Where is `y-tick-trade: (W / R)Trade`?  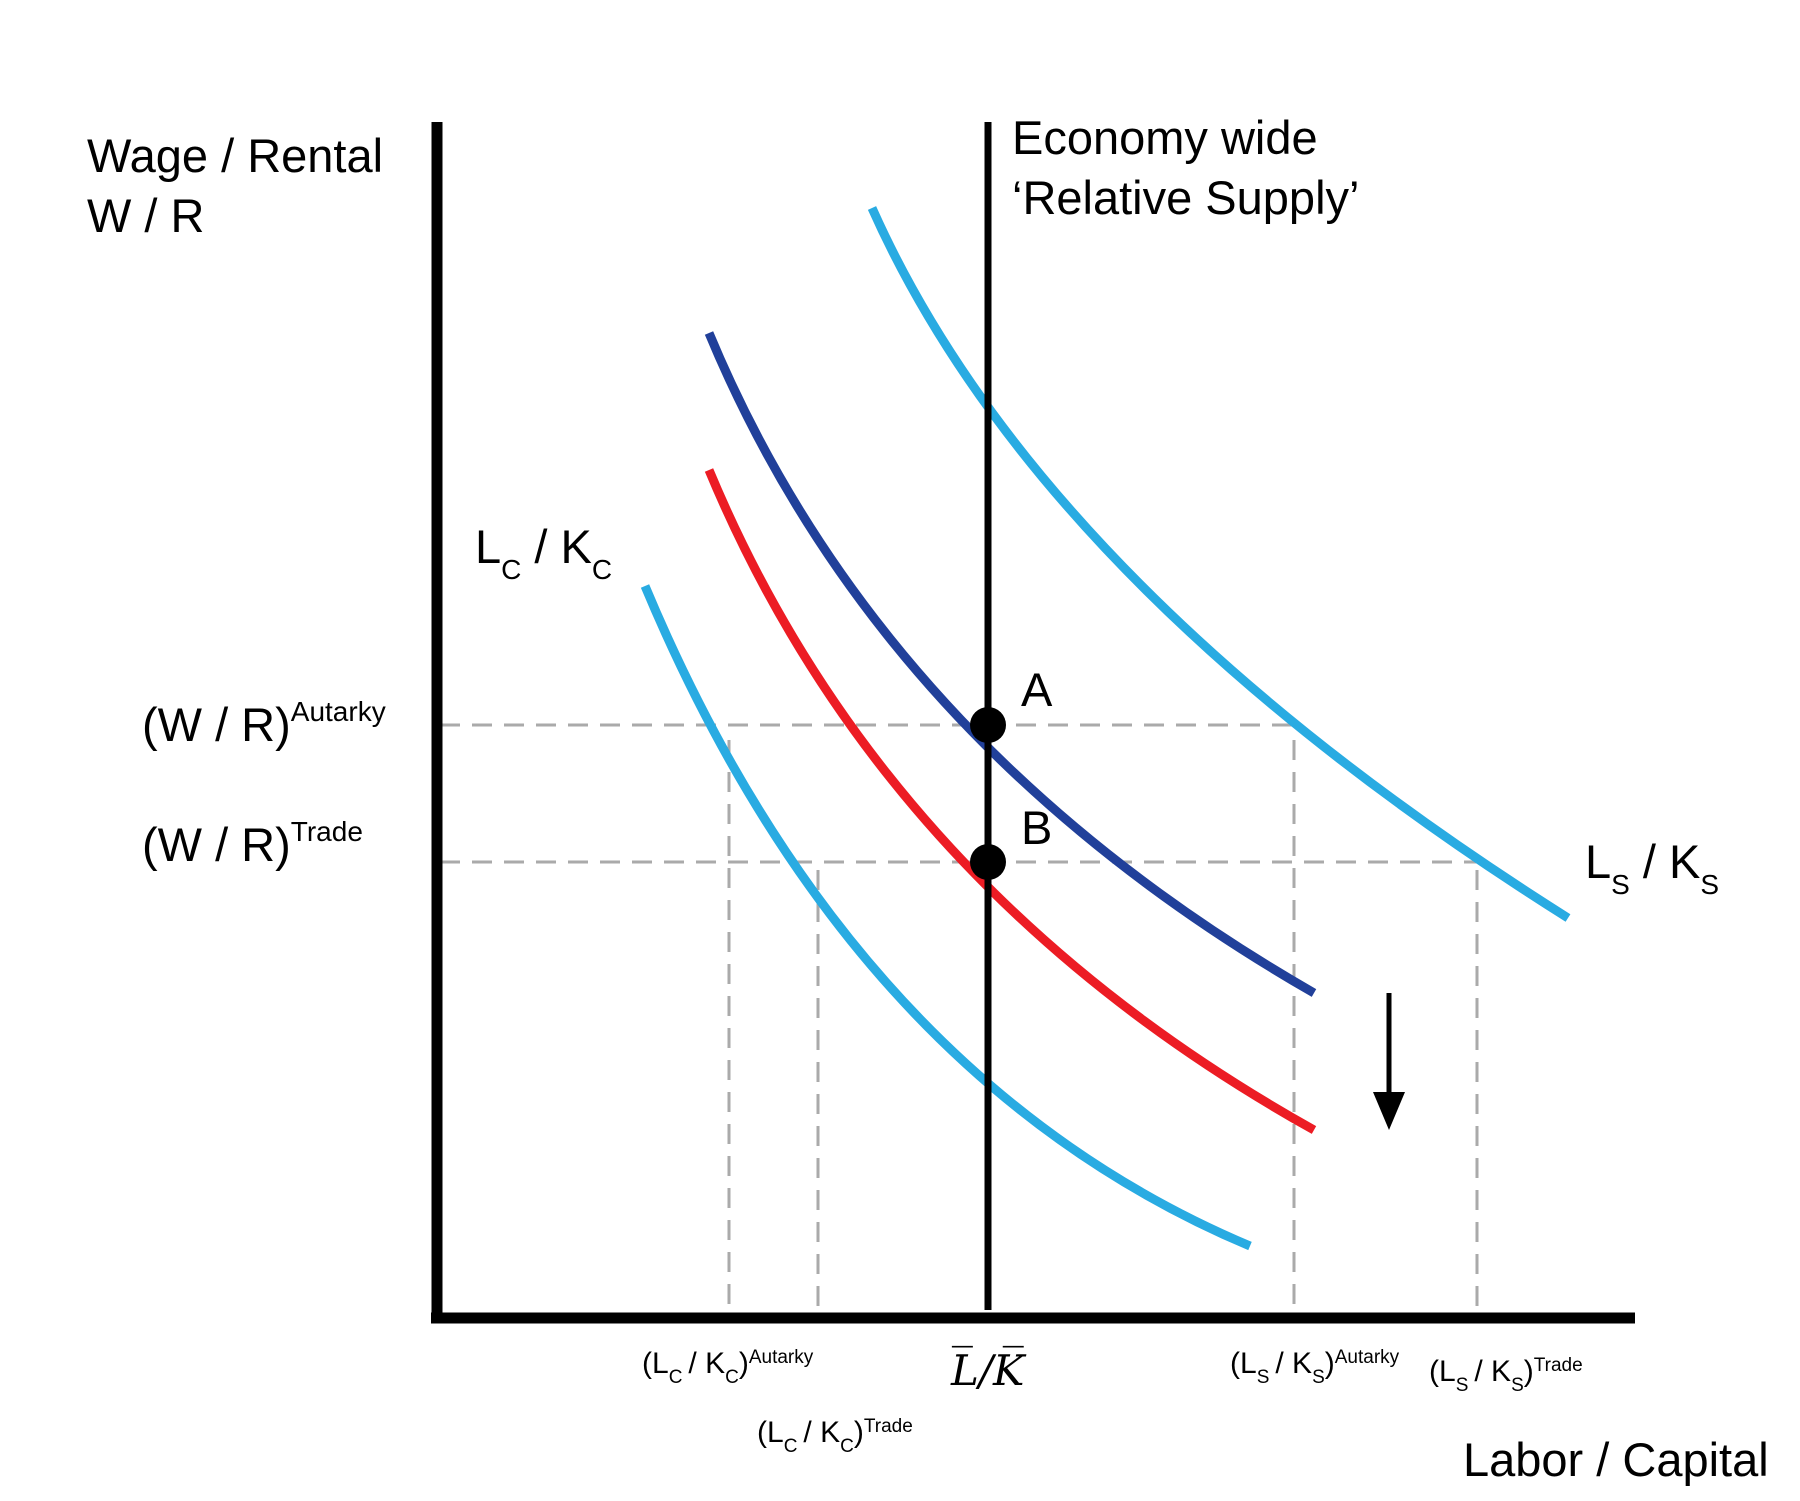
y-tick-trade: (W / R)Trade is located at coordinates (252, 843).